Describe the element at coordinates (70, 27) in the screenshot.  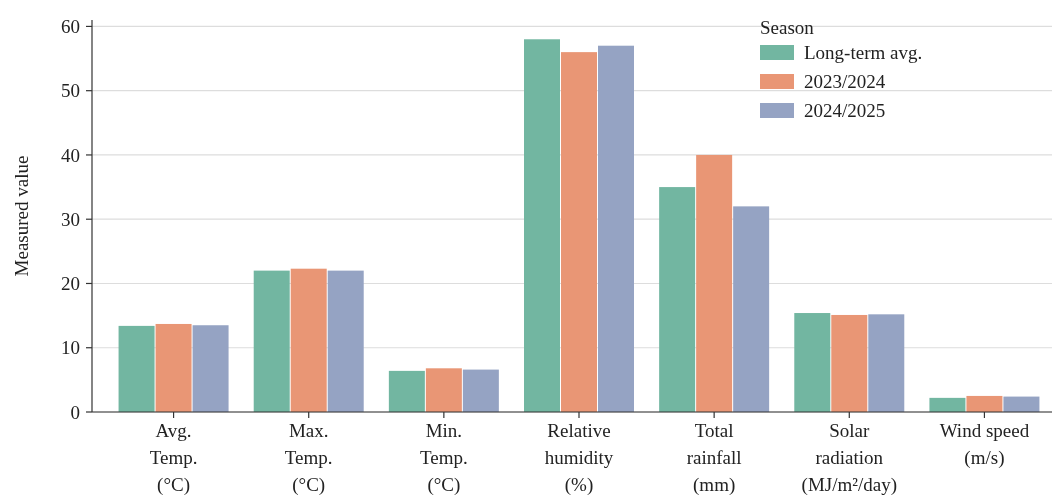
I see `y-tick-label: 60` at that location.